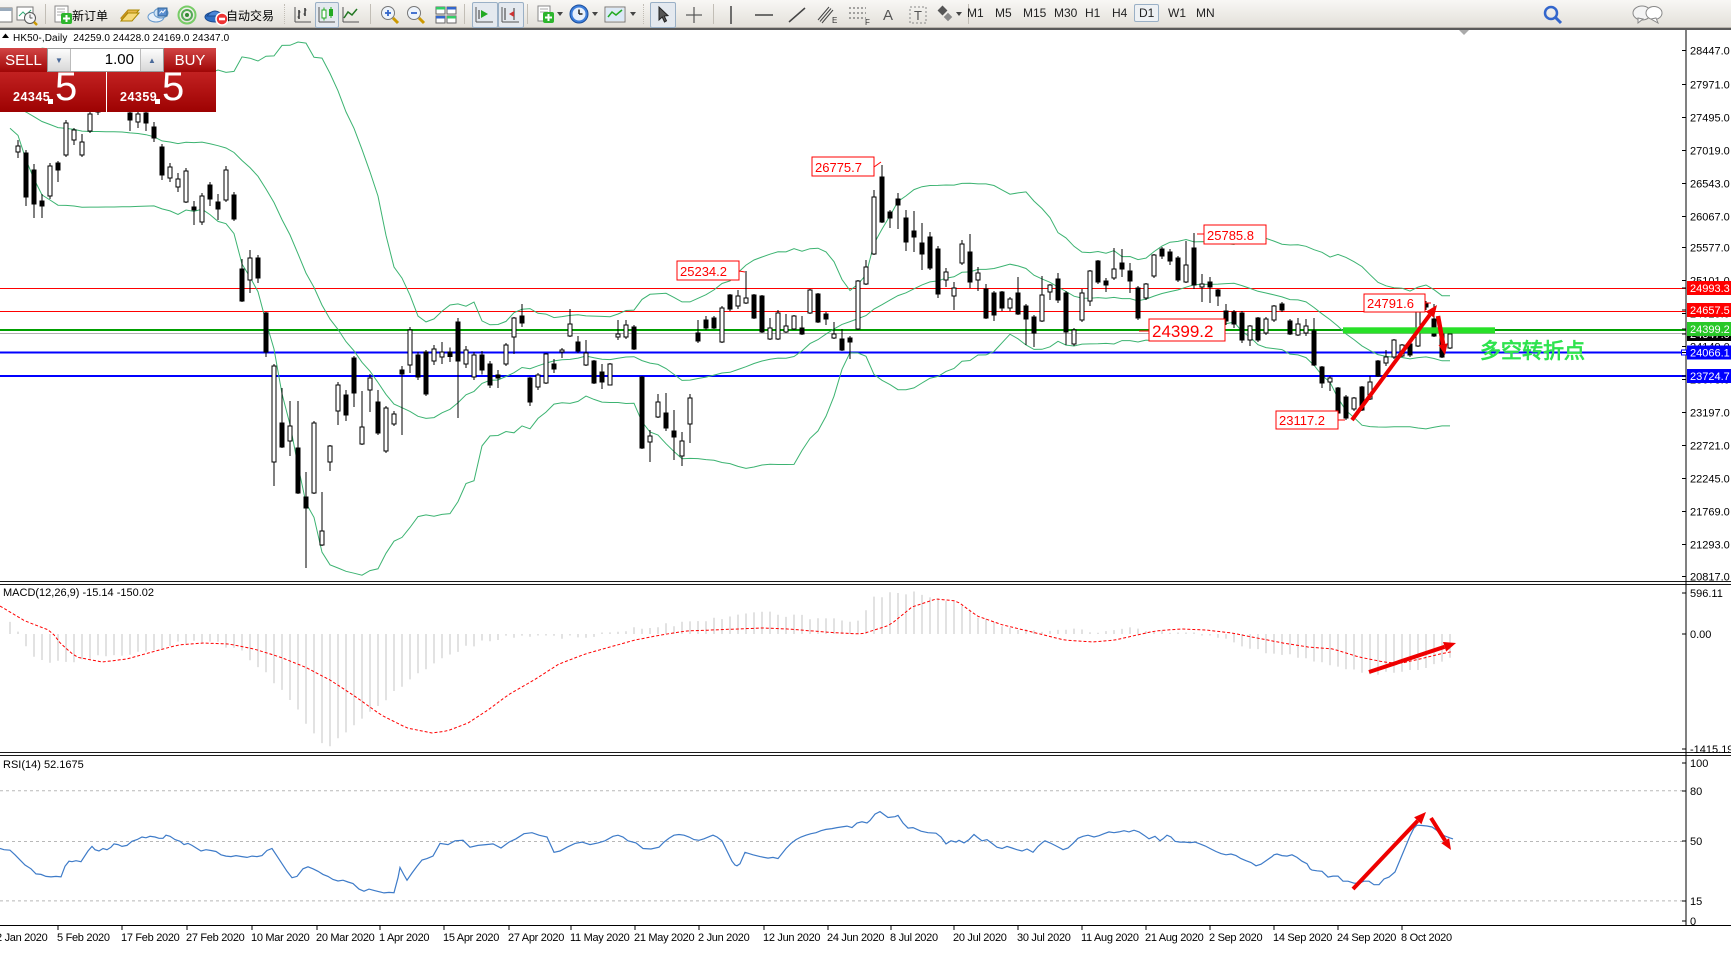 The height and width of the screenshot is (955, 1731). I want to click on svg-text: 11 Aug 2020, so click(1110, 938).